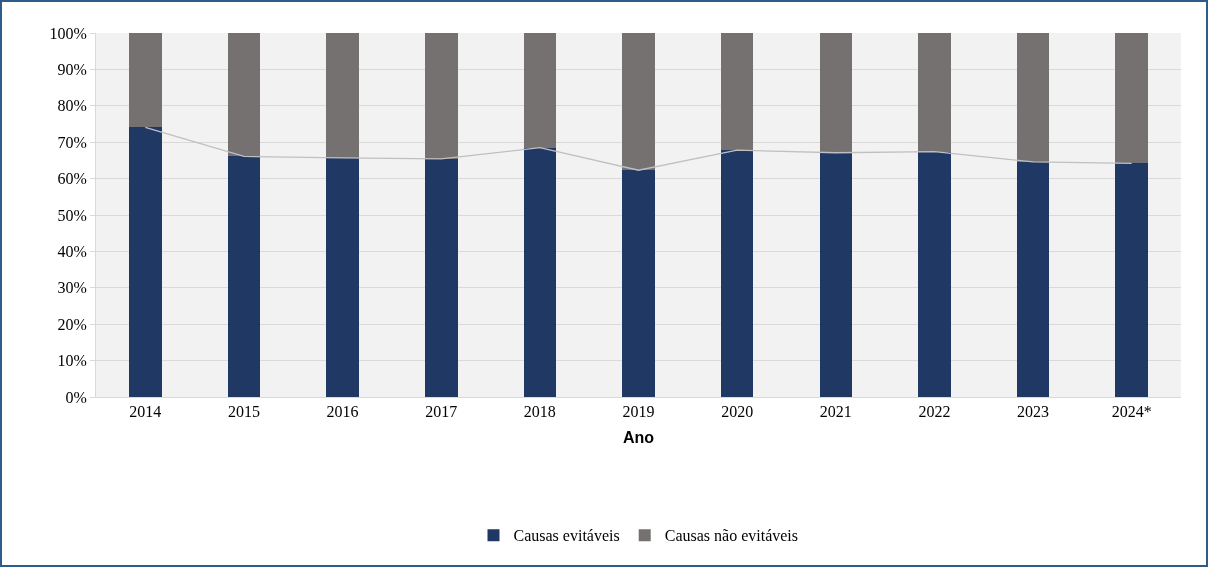  Describe the element at coordinates (934, 412) in the screenshot. I see `x-tick-label: 2022` at that location.